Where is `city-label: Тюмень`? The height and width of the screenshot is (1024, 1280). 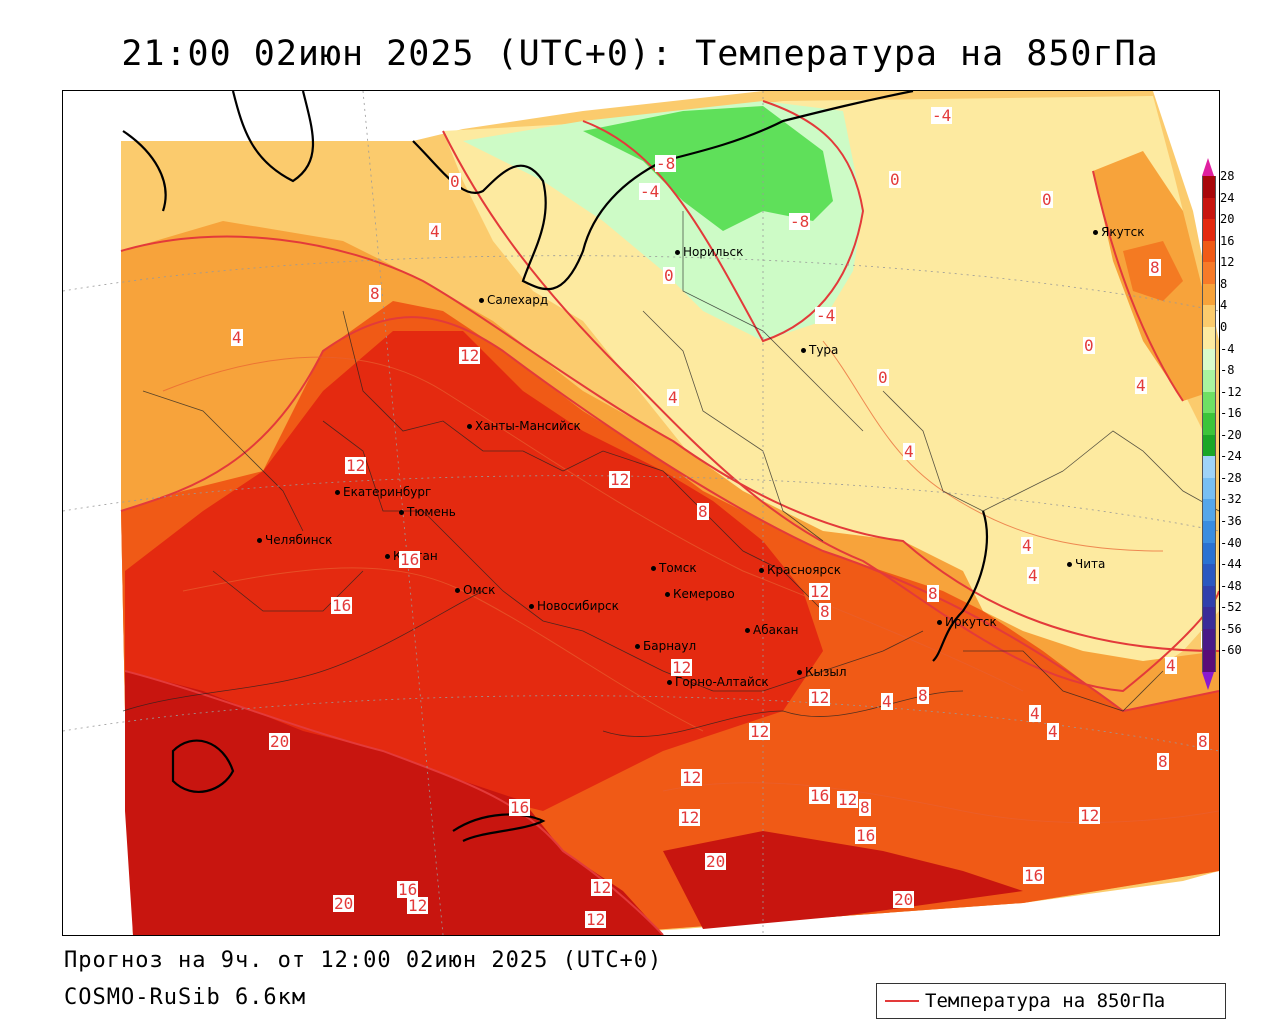
city-label: Тюмень is located at coordinates (427, 512).